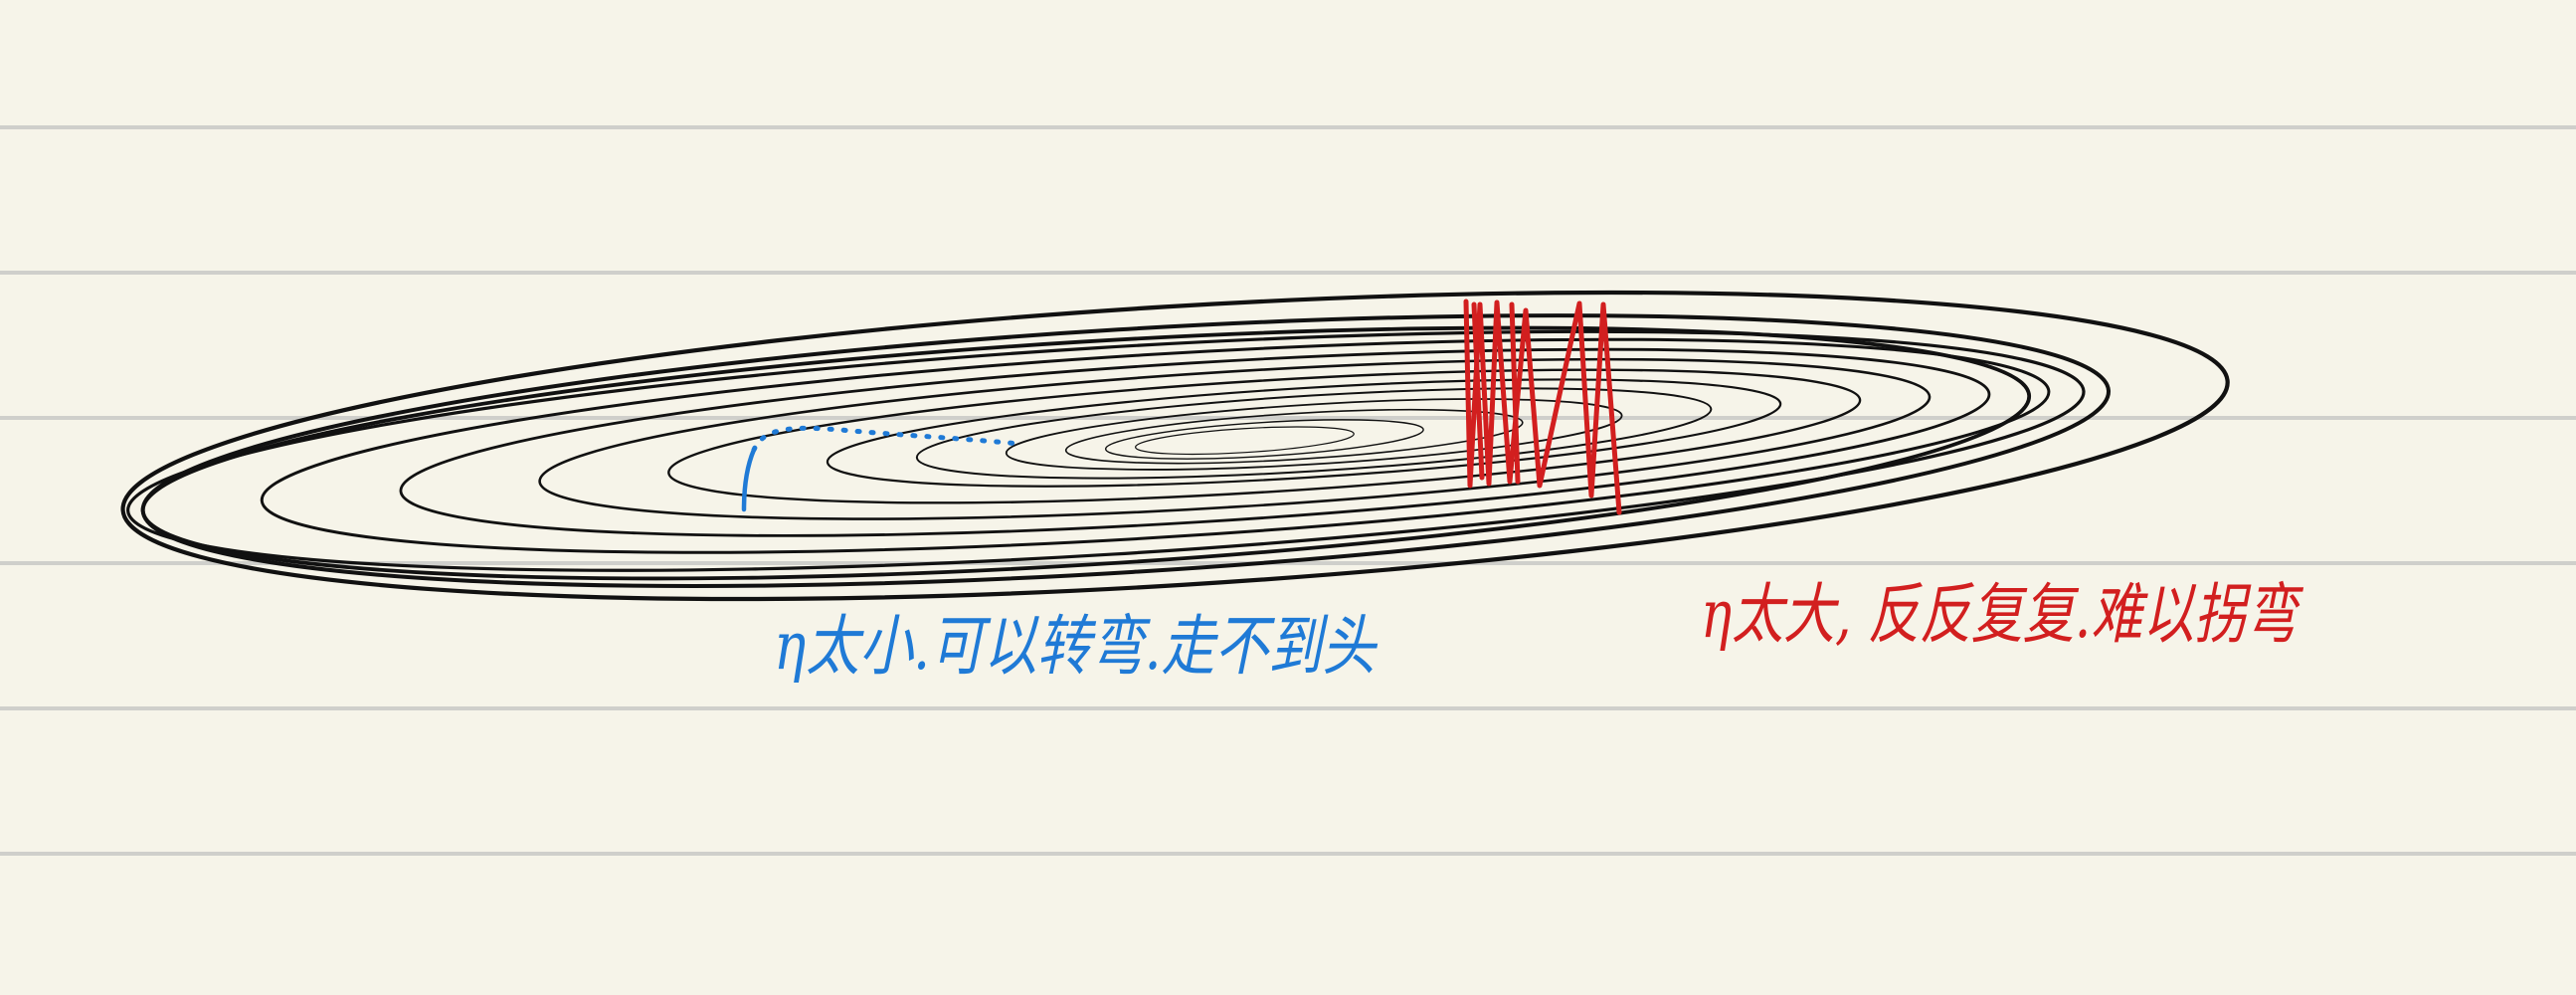 Image resolution: width=2576 pixels, height=995 pixels. I want to click on contour-ellipse, so click(1245, 440).